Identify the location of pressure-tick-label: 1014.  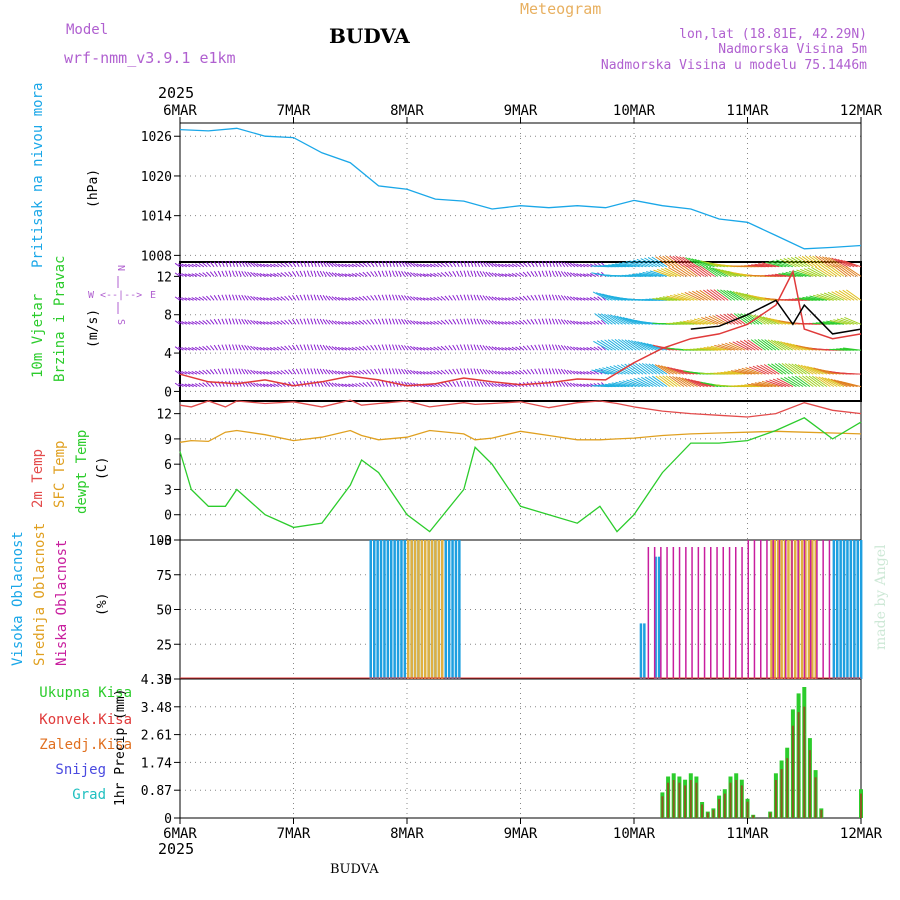
(156, 217).